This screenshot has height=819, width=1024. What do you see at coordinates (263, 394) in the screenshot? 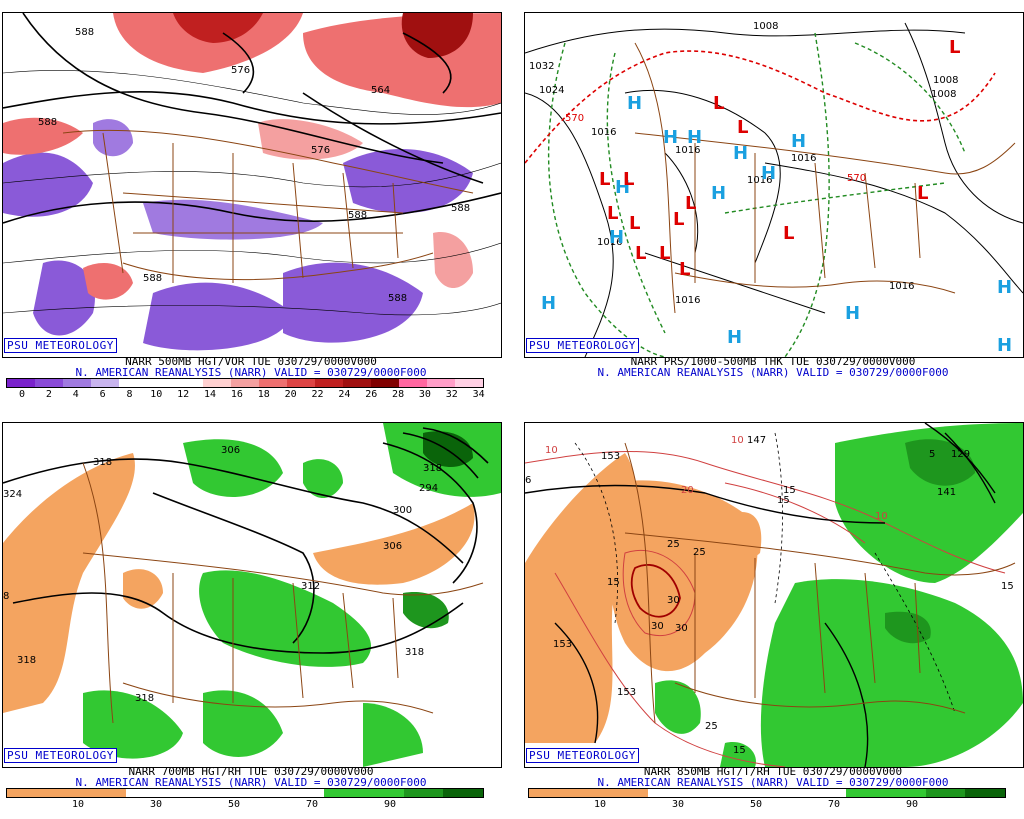
I see `colorbar-tick-label: 18` at bounding box center [263, 394].